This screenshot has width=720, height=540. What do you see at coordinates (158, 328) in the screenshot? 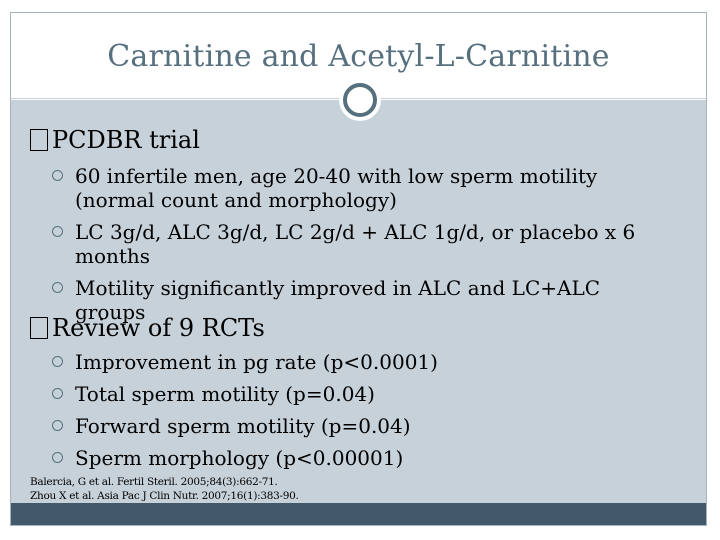
I see `section-heading-text: Review of 9 RCTs` at bounding box center [158, 328].